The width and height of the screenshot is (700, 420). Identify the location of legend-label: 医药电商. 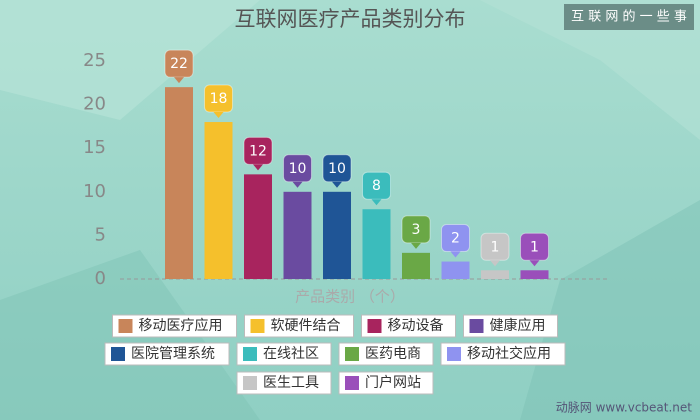
(393, 354).